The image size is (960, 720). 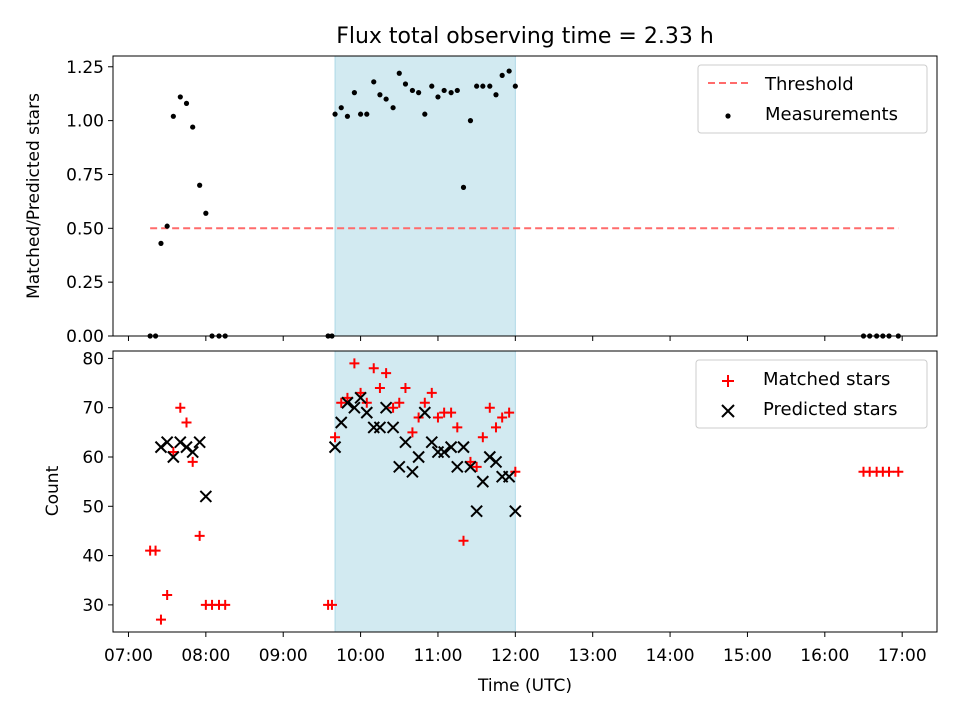 What do you see at coordinates (515, 338) in the screenshot?
I see `top-x-ticks` at bounding box center [515, 338].